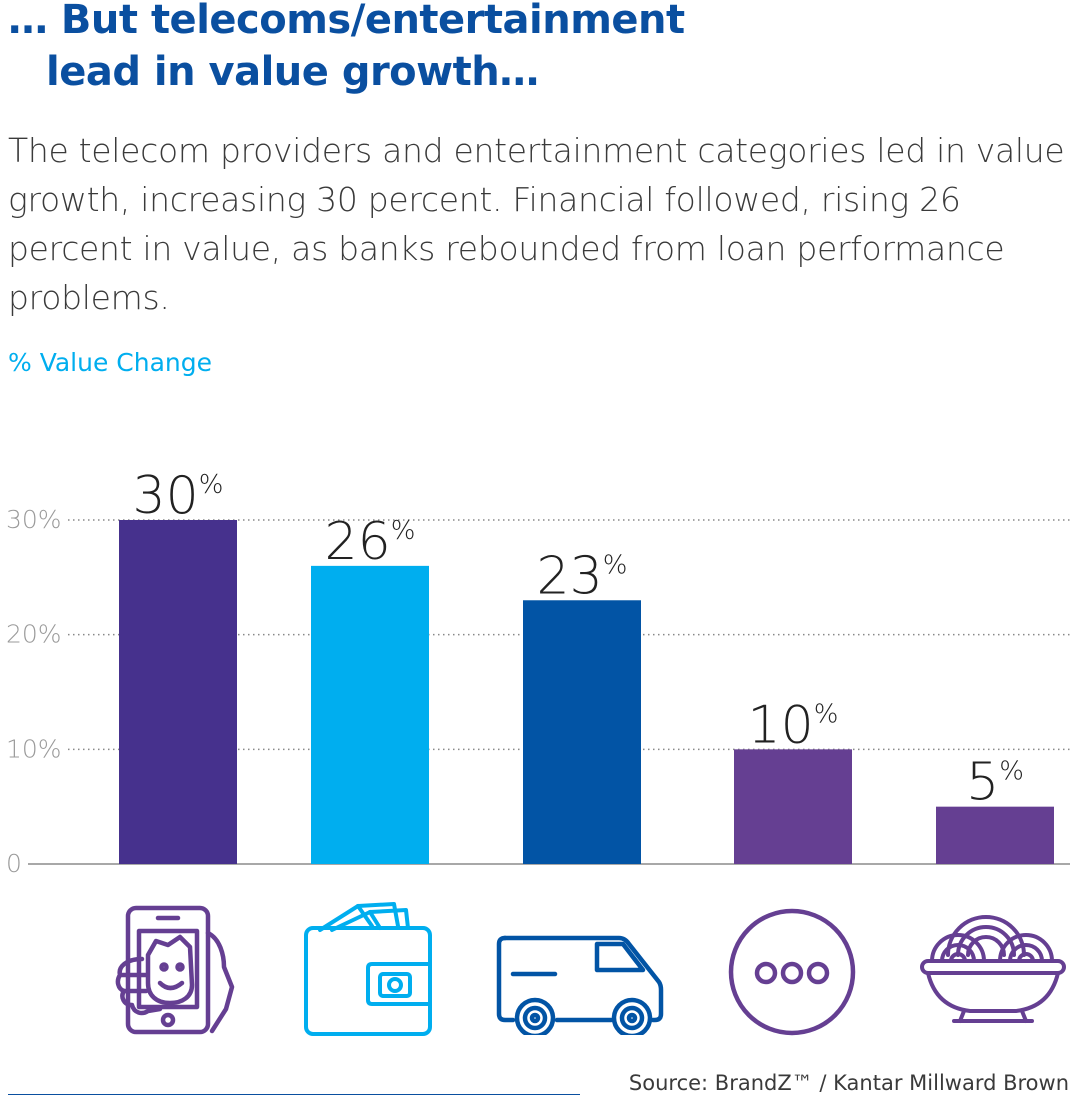 Image resolution: width=1077 pixels, height=1102 pixels. Describe the element at coordinates (993, 969) in the screenshot. I see `noodle-bowl-icon` at that location.